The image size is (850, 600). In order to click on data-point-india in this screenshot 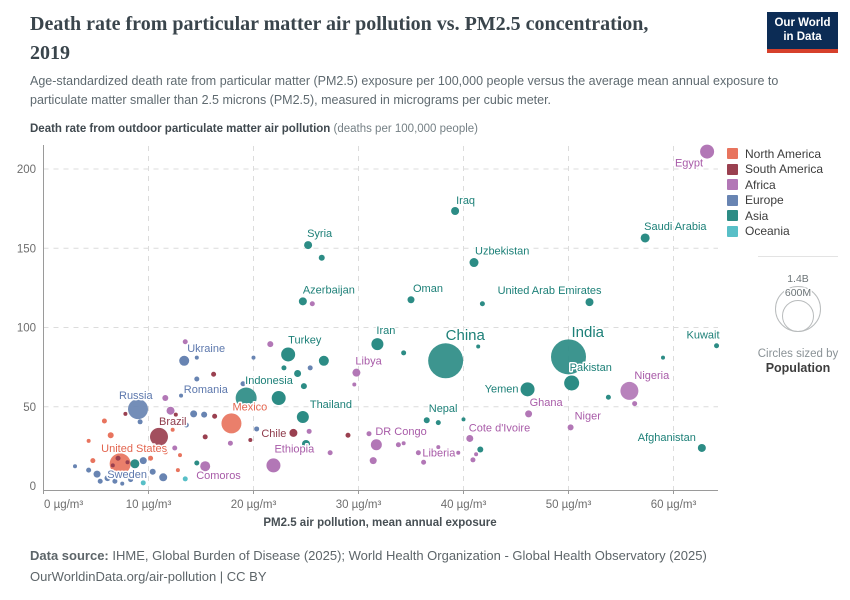, I will do `click(568, 357)`.